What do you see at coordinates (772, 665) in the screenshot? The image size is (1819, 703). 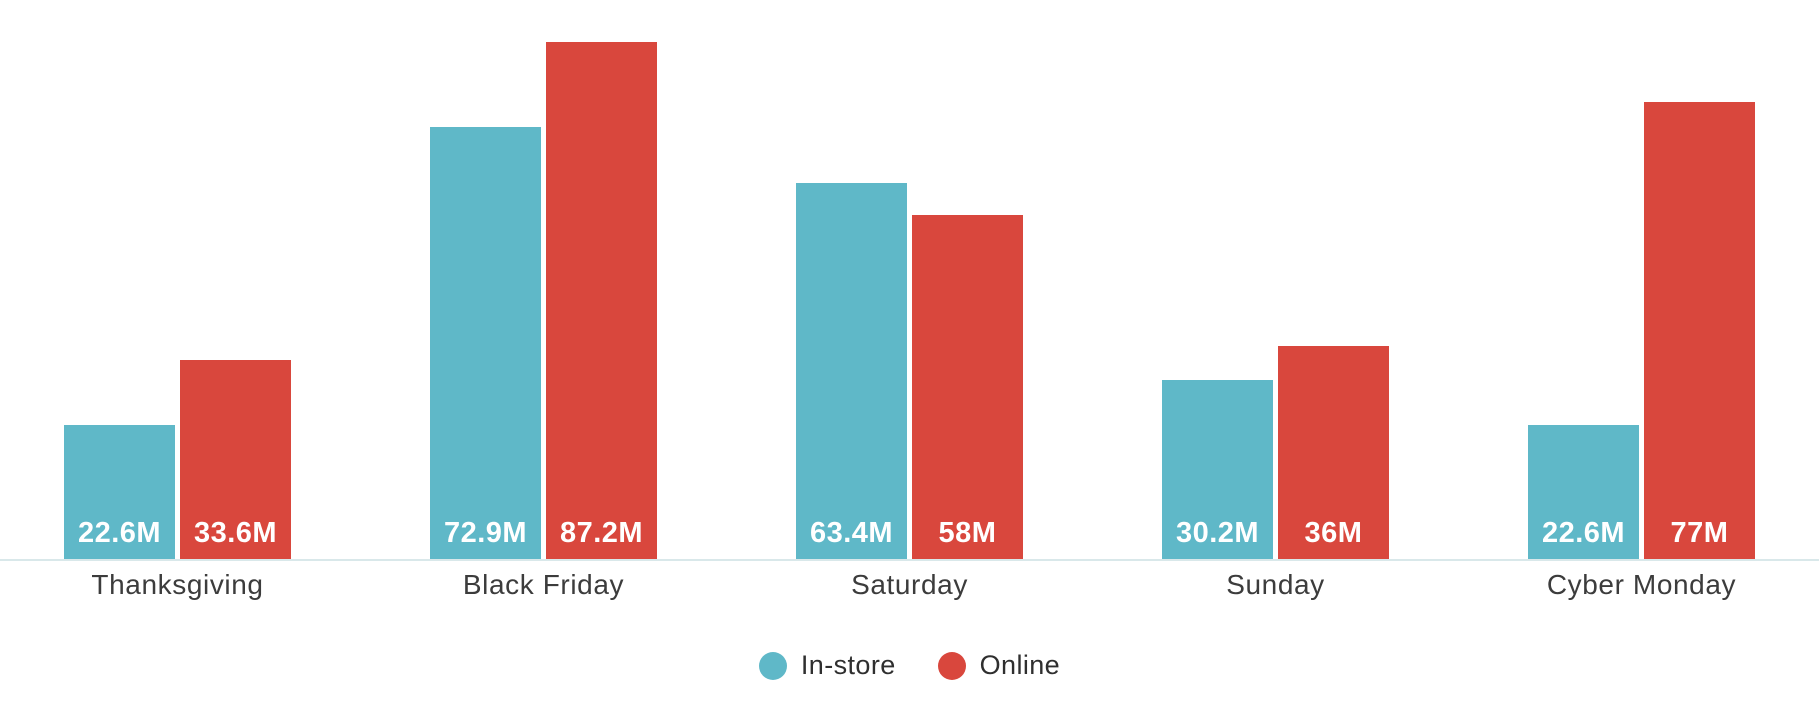 I see `legend-swatch-in-store` at bounding box center [772, 665].